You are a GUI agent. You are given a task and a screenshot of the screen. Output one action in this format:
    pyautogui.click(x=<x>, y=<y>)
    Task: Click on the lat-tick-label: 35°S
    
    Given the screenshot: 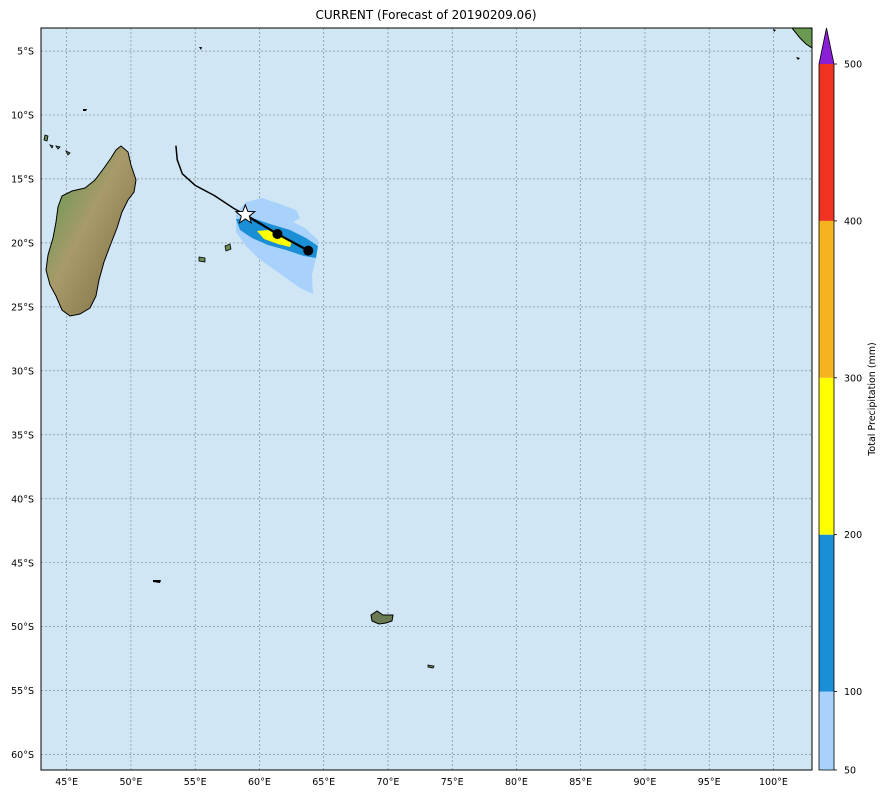 What is the action you would take?
    pyautogui.click(x=22, y=435)
    